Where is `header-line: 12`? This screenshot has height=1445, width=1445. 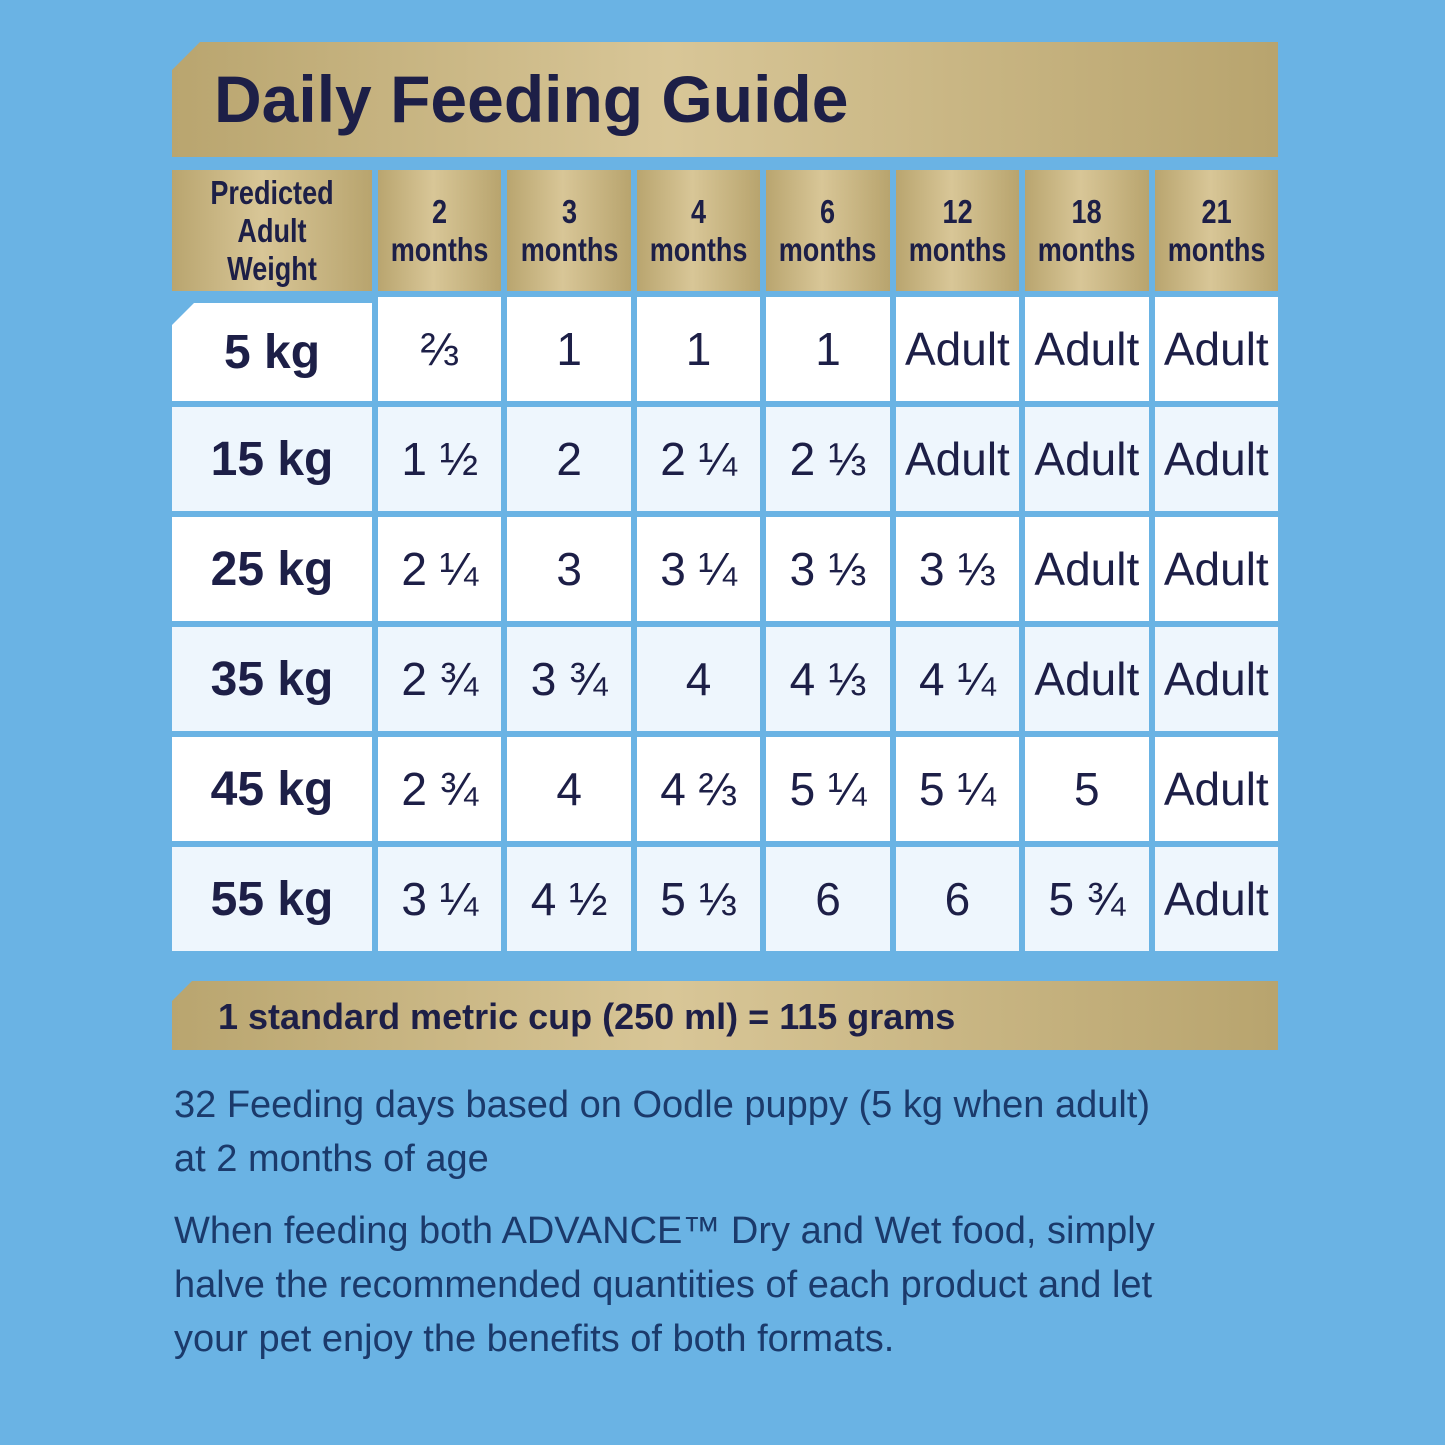
header-line: 12 is located at coordinates (957, 211).